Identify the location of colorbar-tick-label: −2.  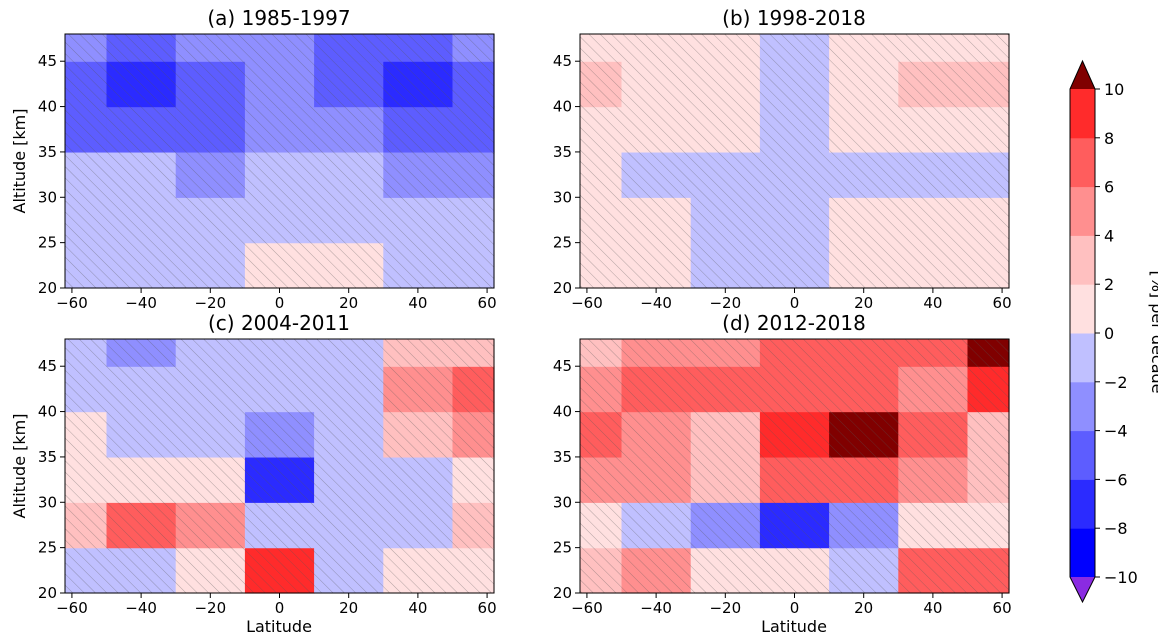
(1116, 382).